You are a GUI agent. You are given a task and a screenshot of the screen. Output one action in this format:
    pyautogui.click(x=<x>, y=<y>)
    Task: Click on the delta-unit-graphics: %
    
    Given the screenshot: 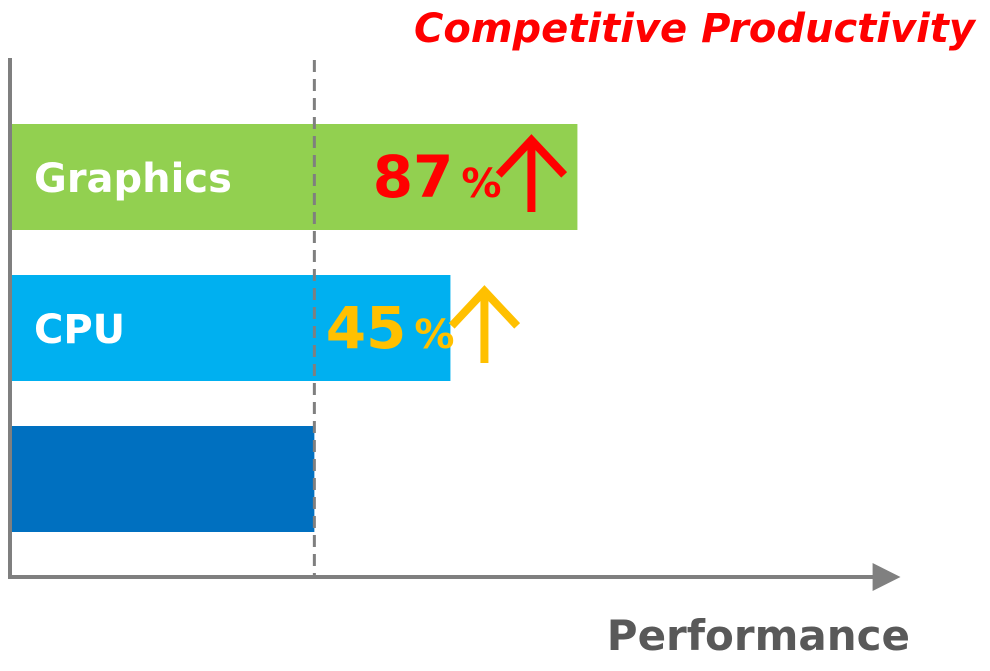 What is the action you would take?
    pyautogui.click(x=481, y=184)
    